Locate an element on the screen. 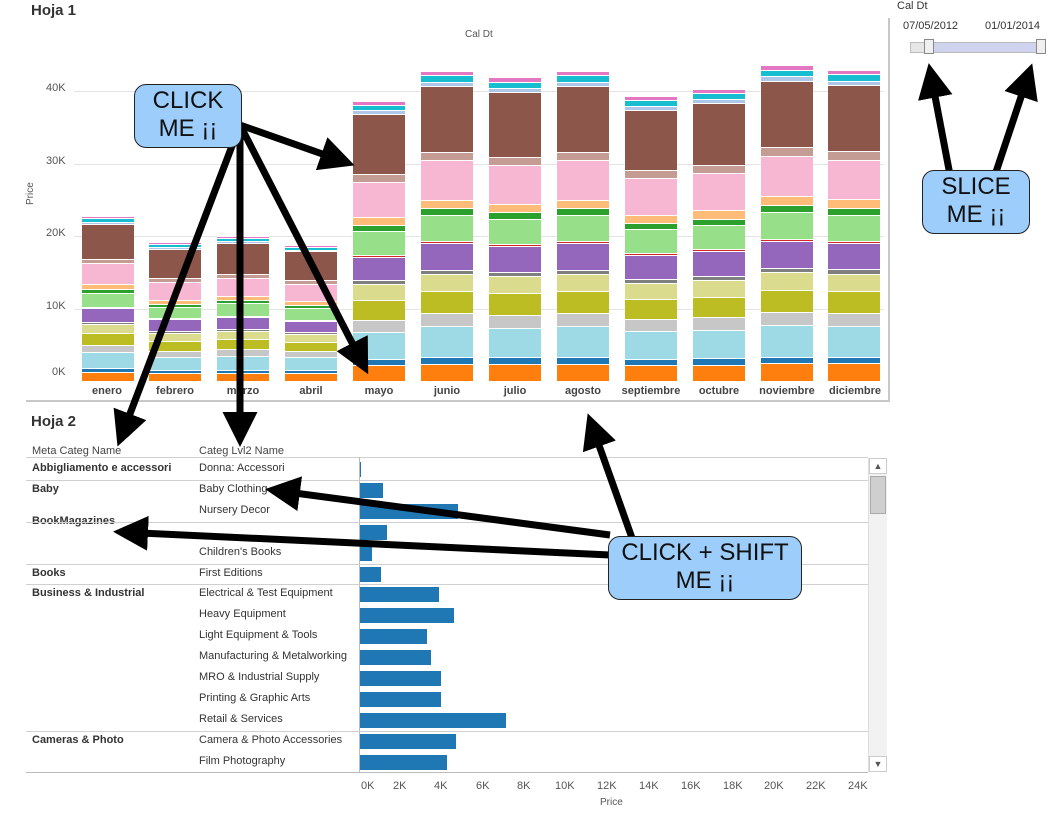  categ-lvl2-label: Printing & Graphic Arts is located at coordinates (255, 697).